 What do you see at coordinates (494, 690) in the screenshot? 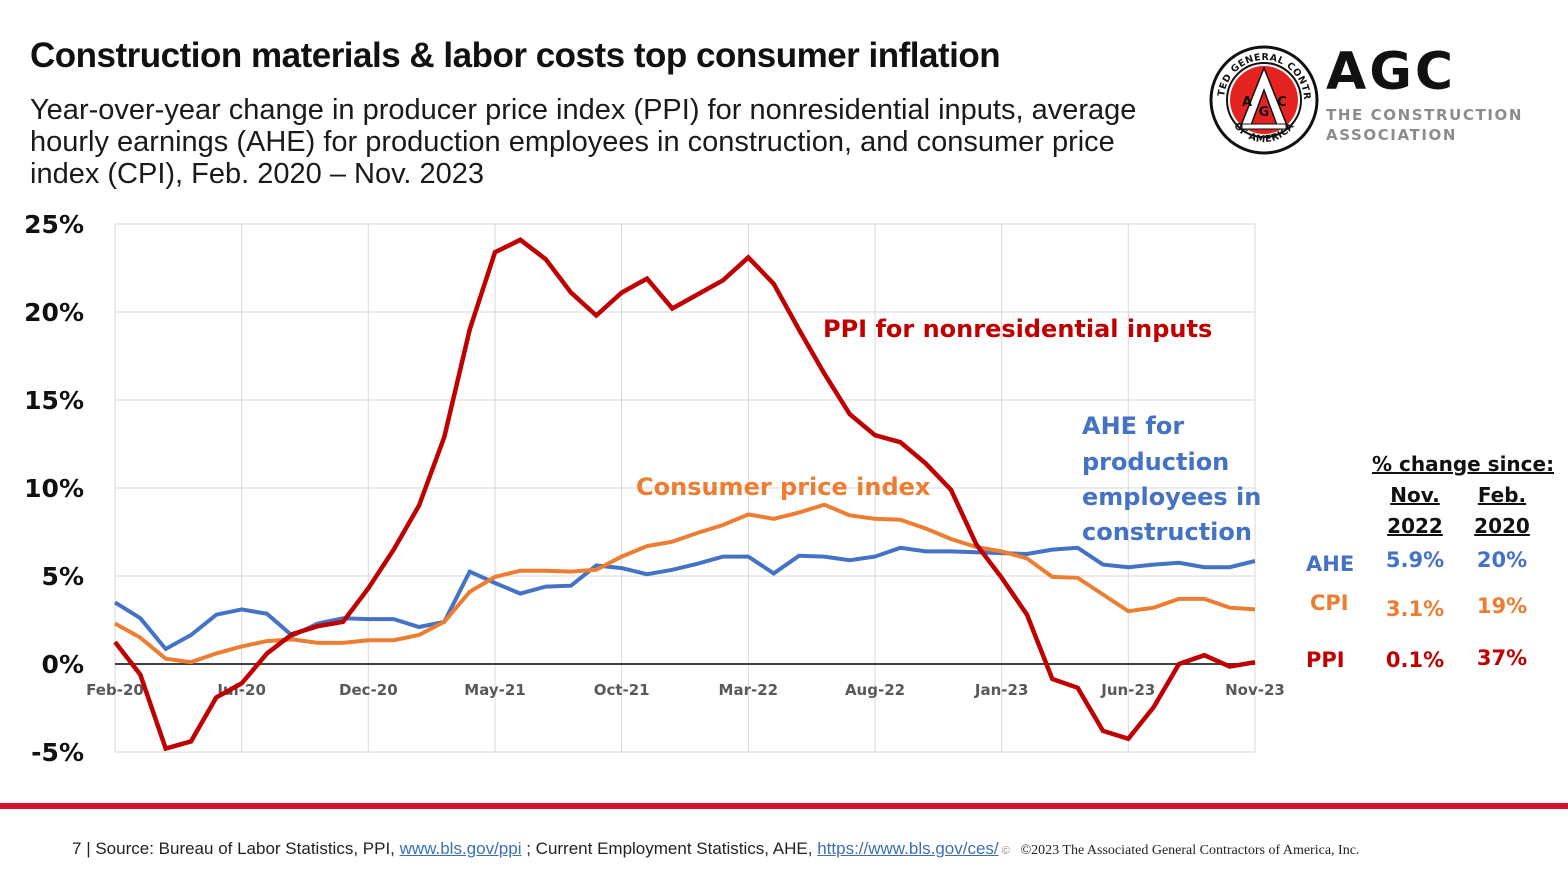
I see `x-tick-label: May-21` at bounding box center [494, 690].